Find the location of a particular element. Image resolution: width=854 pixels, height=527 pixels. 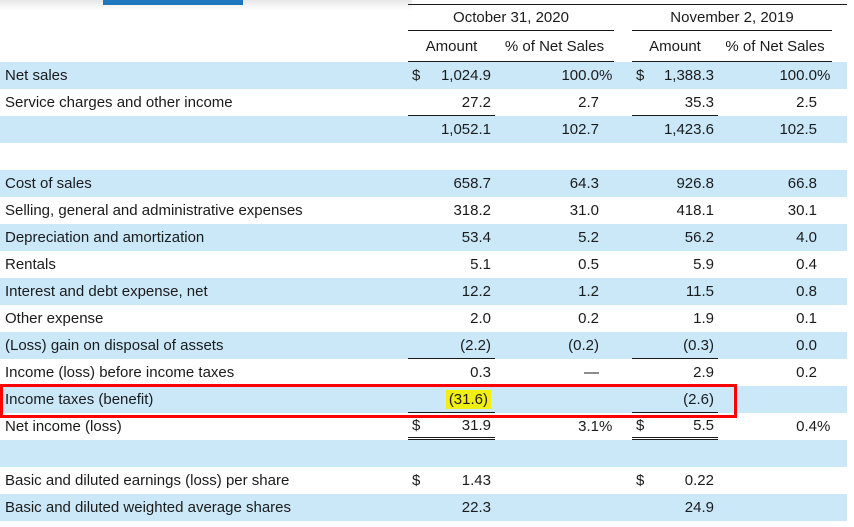

pct-2019-value: 30.1 is located at coordinates (802, 210).